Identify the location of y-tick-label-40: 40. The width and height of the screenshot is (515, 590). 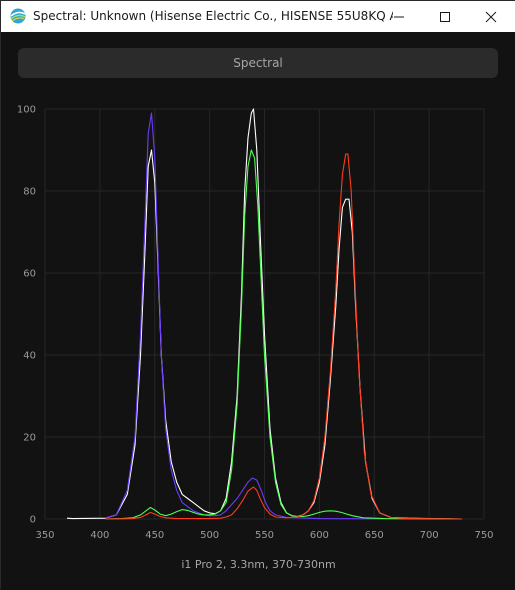
(29, 356).